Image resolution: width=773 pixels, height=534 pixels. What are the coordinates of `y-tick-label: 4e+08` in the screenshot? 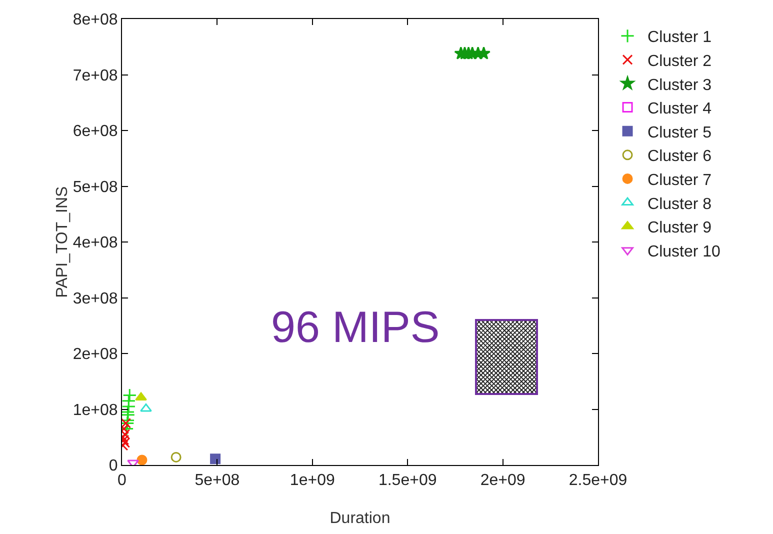 It's located at (95, 243).